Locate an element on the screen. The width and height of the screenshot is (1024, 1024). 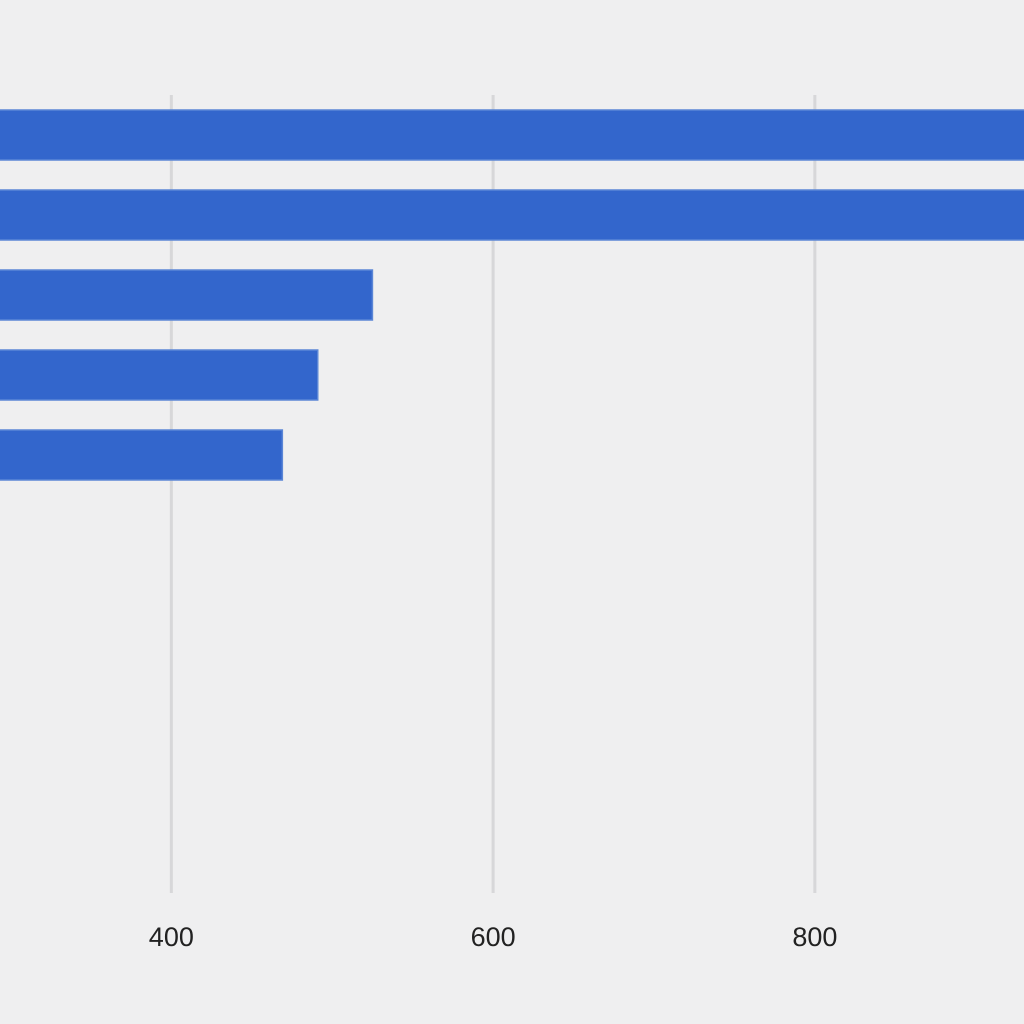
x-axis-ticks: 400 600 800 is located at coordinates (493, 937).